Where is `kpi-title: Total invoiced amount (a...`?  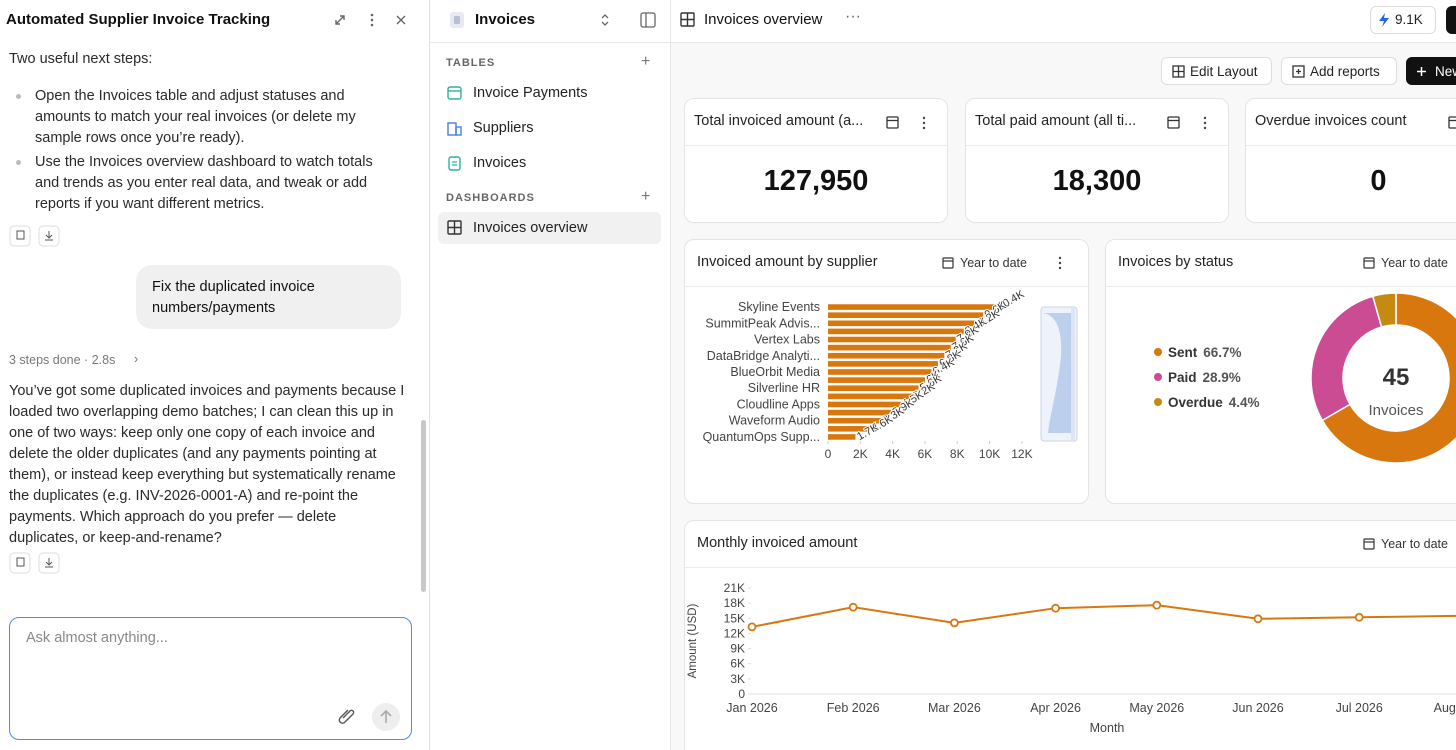 kpi-title: Total invoiced amount (a... is located at coordinates (779, 121).